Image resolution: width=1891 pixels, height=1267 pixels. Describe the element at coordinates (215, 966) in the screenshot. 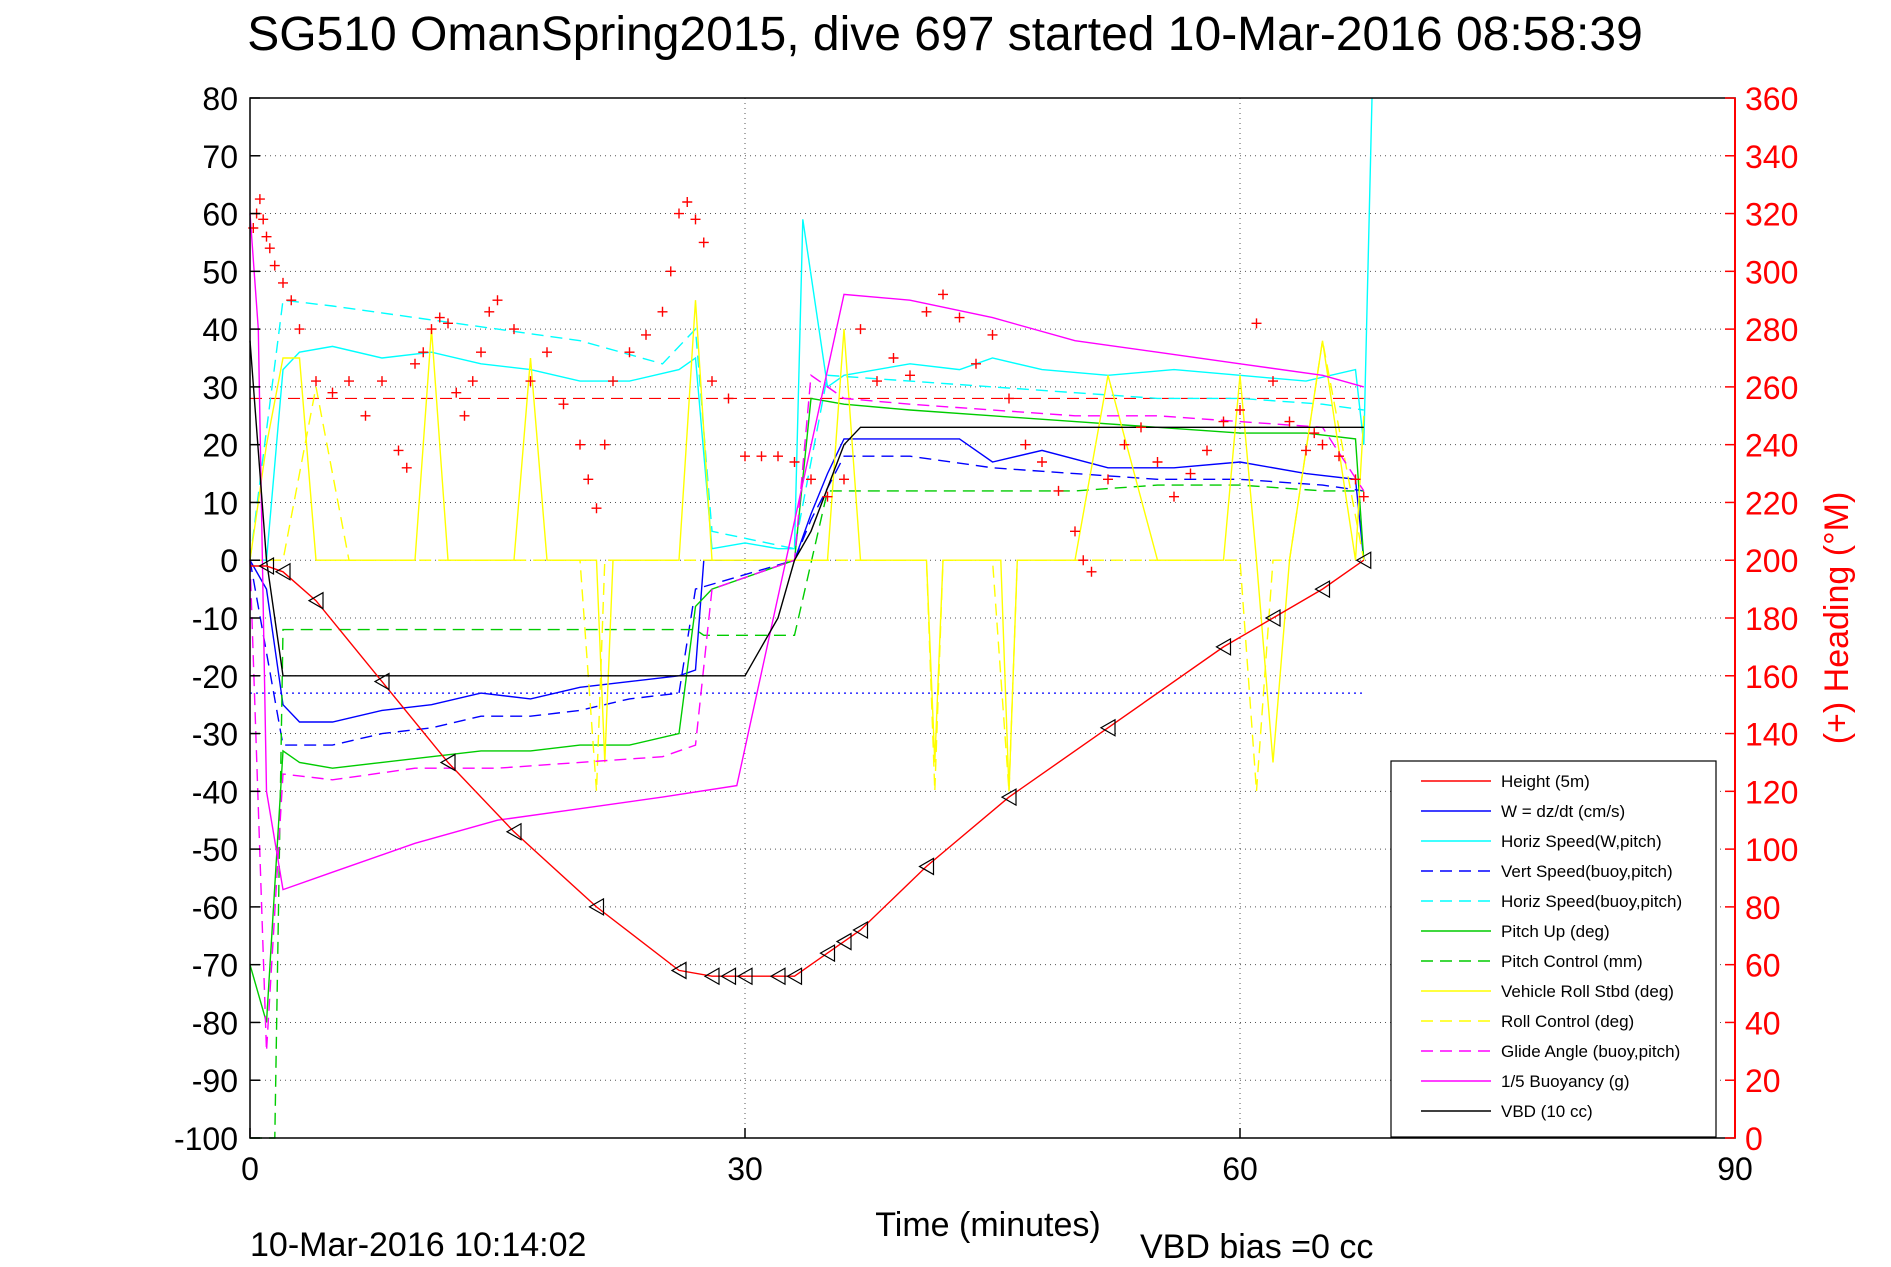

I see `y-tick-label: -70` at that location.